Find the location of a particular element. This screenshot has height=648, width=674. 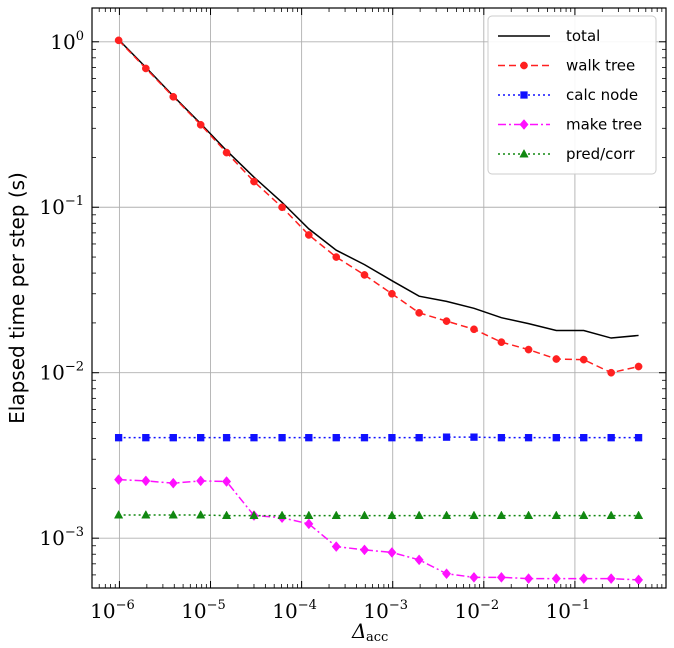

legend-item-make-tree: make tree is located at coordinates (570, 125).